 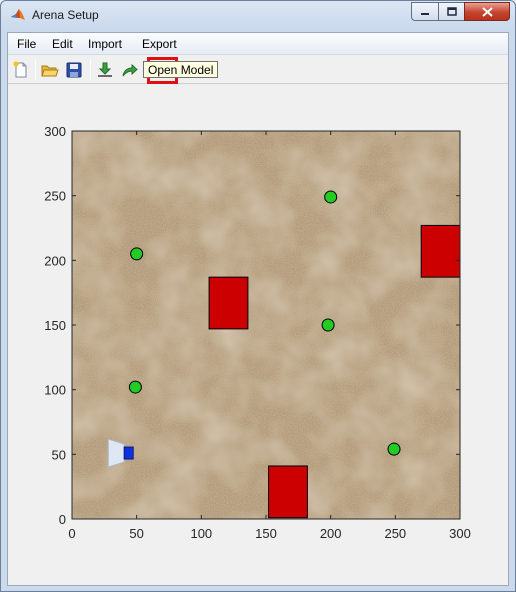 What do you see at coordinates (18, 14) in the screenshot?
I see `matlab-logo-icon` at bounding box center [18, 14].